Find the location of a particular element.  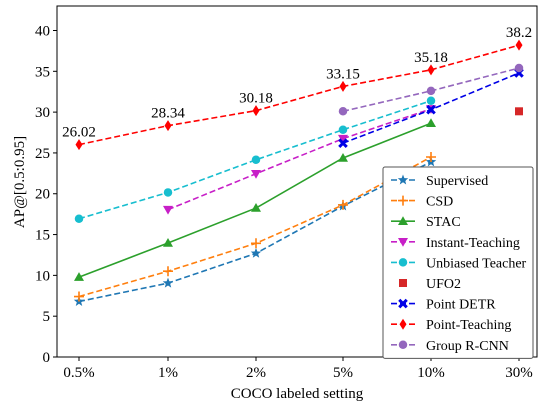

series-line is located at coordinates (299, 159).